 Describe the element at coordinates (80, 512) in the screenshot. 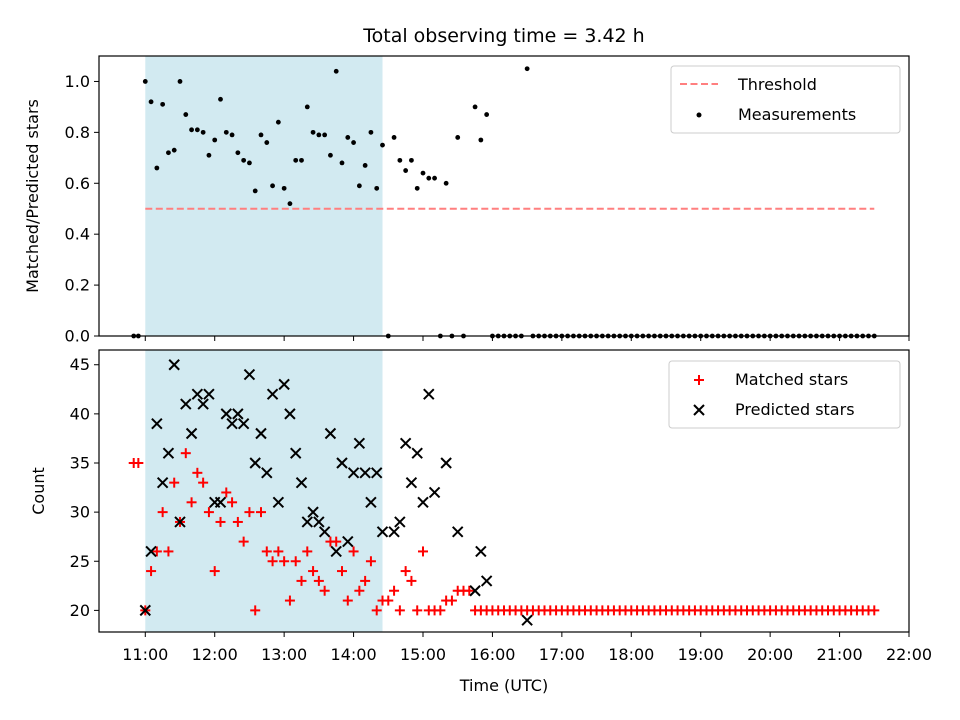

I see `y-tick-label: 30` at that location.